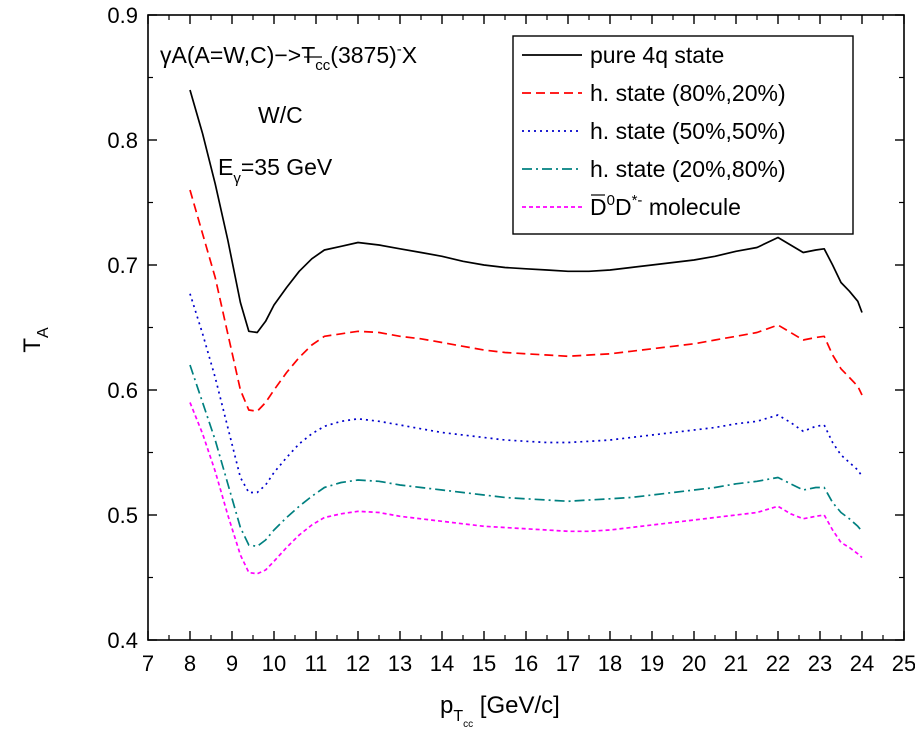 The height and width of the screenshot is (738, 915). What do you see at coordinates (652, 663) in the screenshot?
I see `x-tick-label: 19` at bounding box center [652, 663].